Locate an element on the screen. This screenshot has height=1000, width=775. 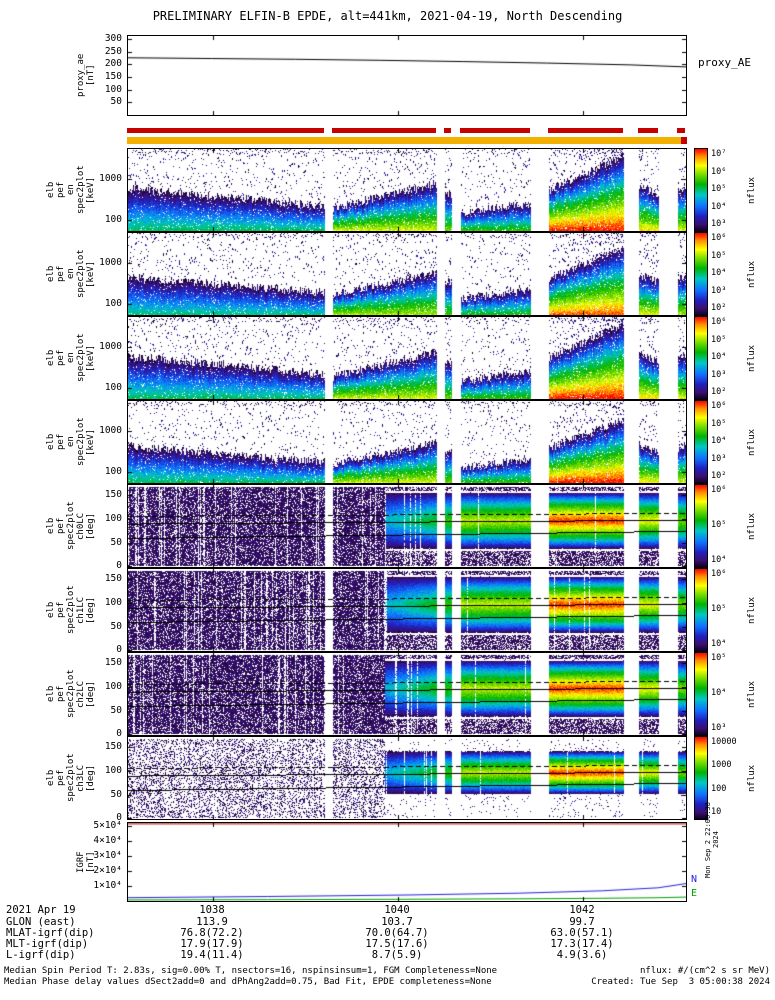
colorbar-label-ch2: nflux is located at coordinates (752, 694).